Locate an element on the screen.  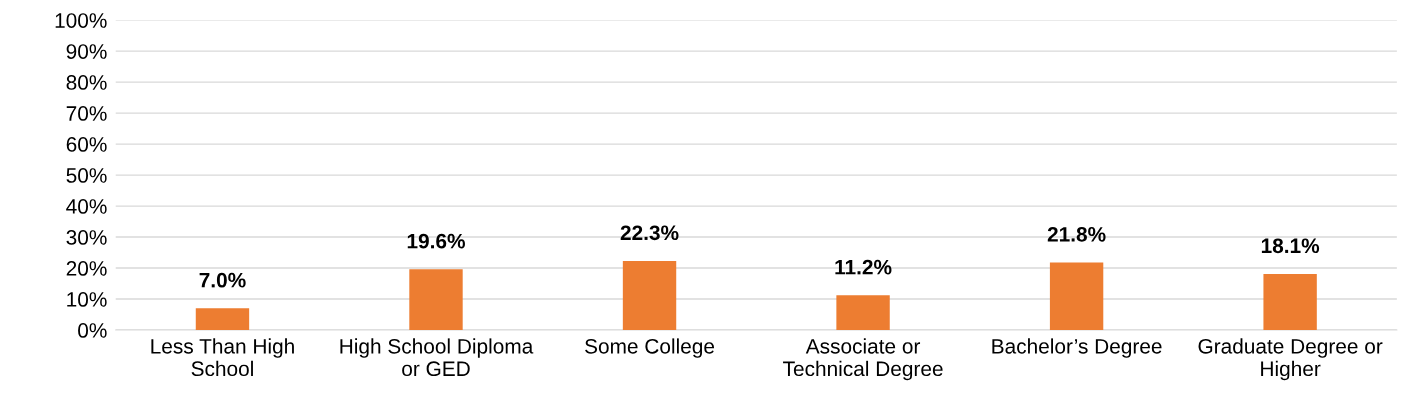
x-tick-label: Associate or Technical Degree is located at coordinates (863, 359).